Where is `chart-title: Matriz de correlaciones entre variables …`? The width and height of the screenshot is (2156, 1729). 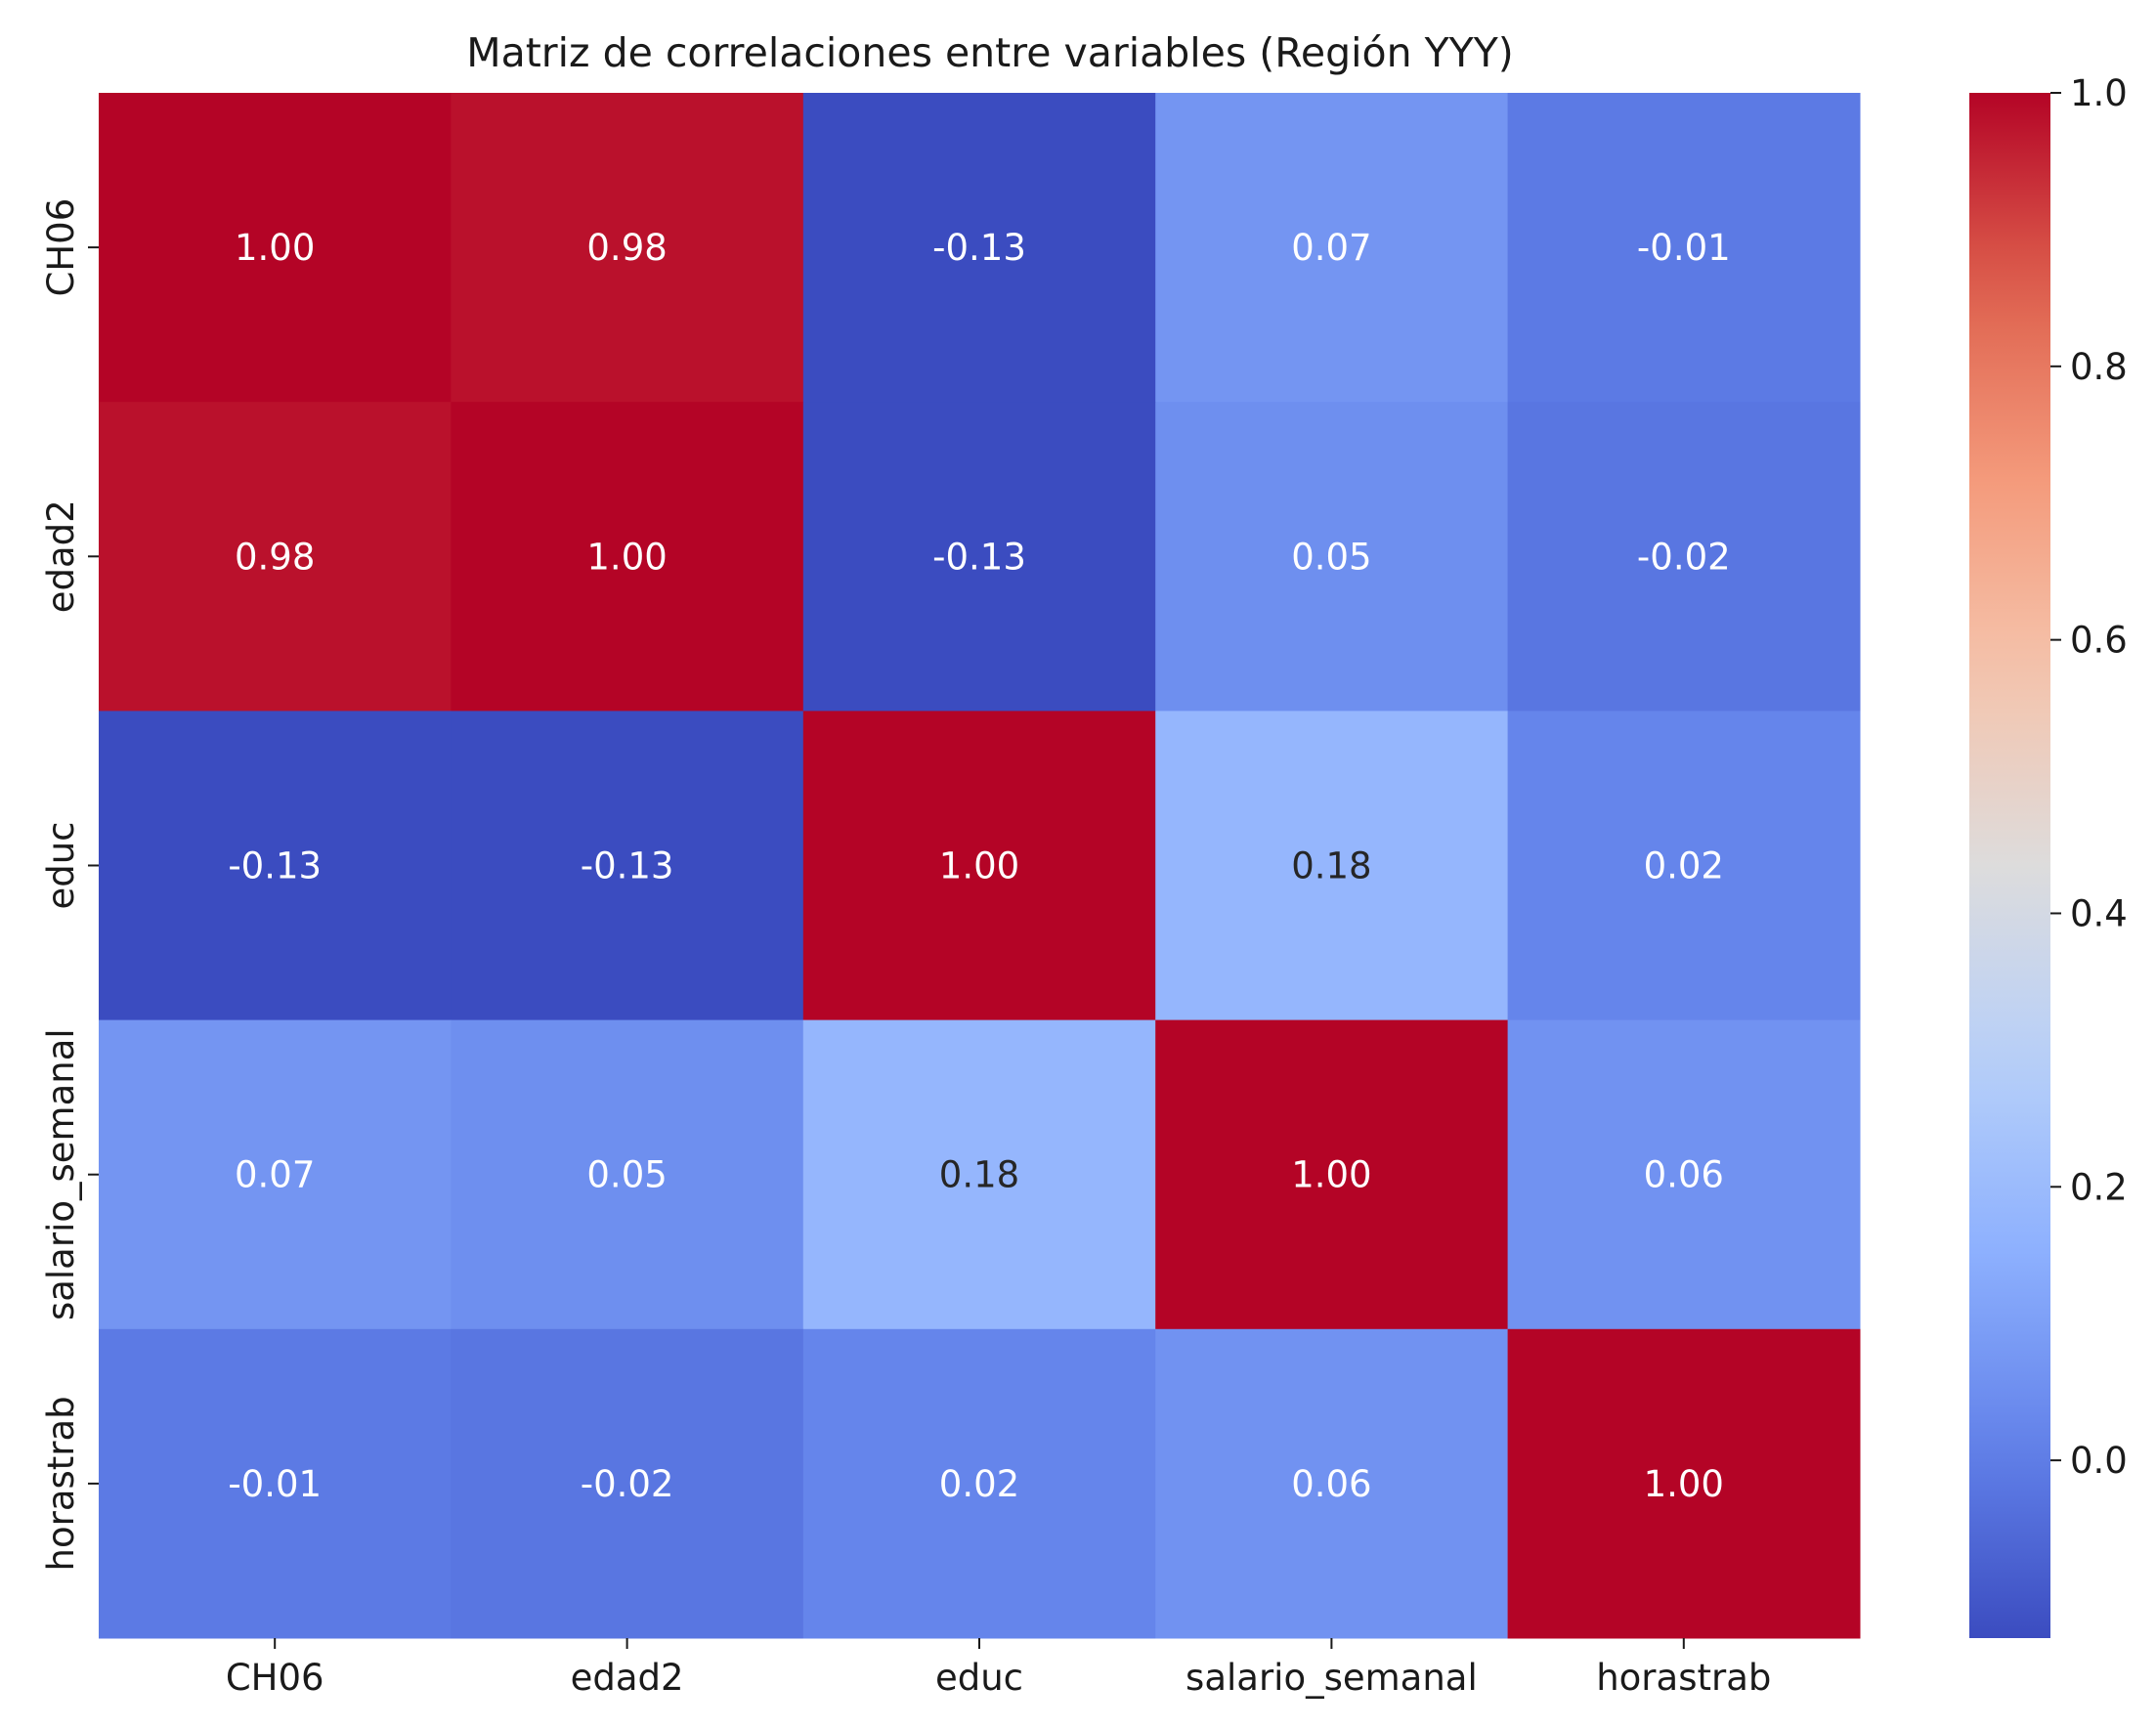
chart-title: Matriz de correlaciones entre variables … is located at coordinates (990, 52).